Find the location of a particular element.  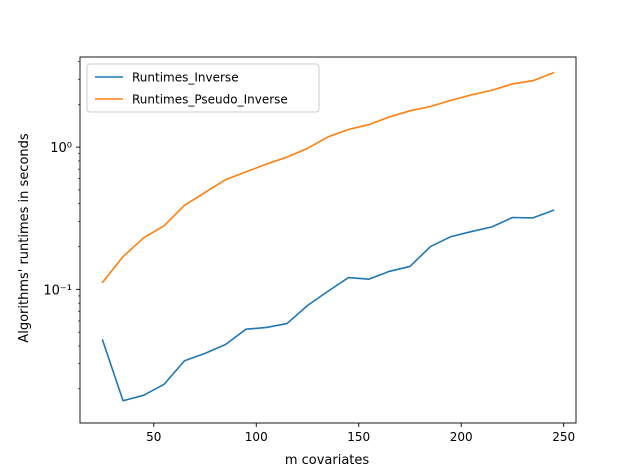

x-axis-label: m covariates is located at coordinates (327, 460).